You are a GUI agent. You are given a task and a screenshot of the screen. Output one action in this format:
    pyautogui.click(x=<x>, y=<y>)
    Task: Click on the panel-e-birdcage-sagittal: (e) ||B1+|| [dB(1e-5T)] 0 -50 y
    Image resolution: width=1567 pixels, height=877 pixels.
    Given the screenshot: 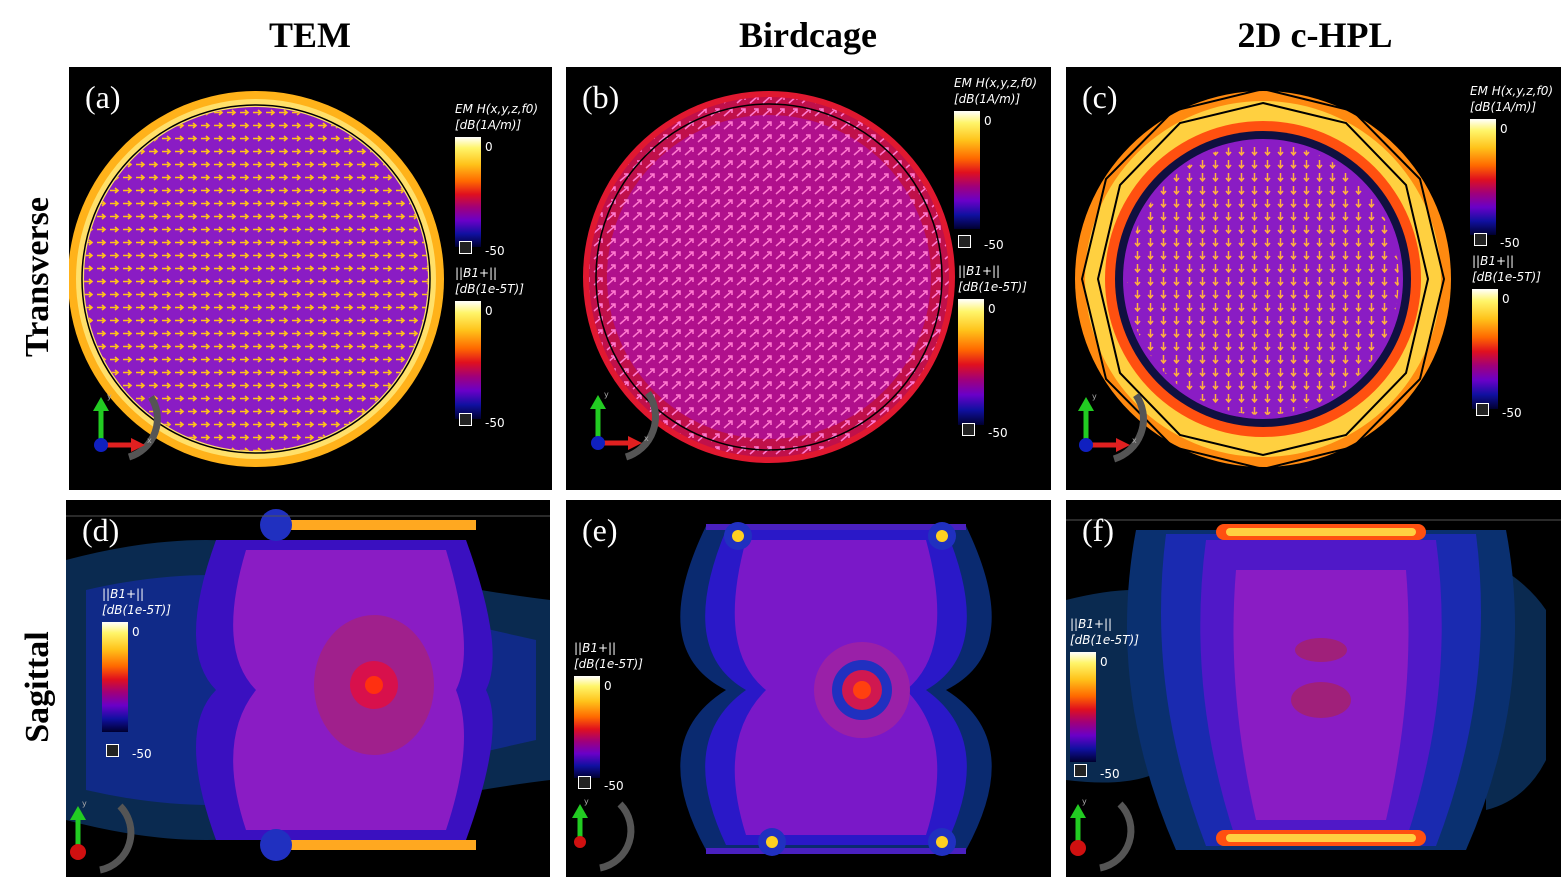 What is the action you would take?
    pyautogui.click(x=808, y=688)
    